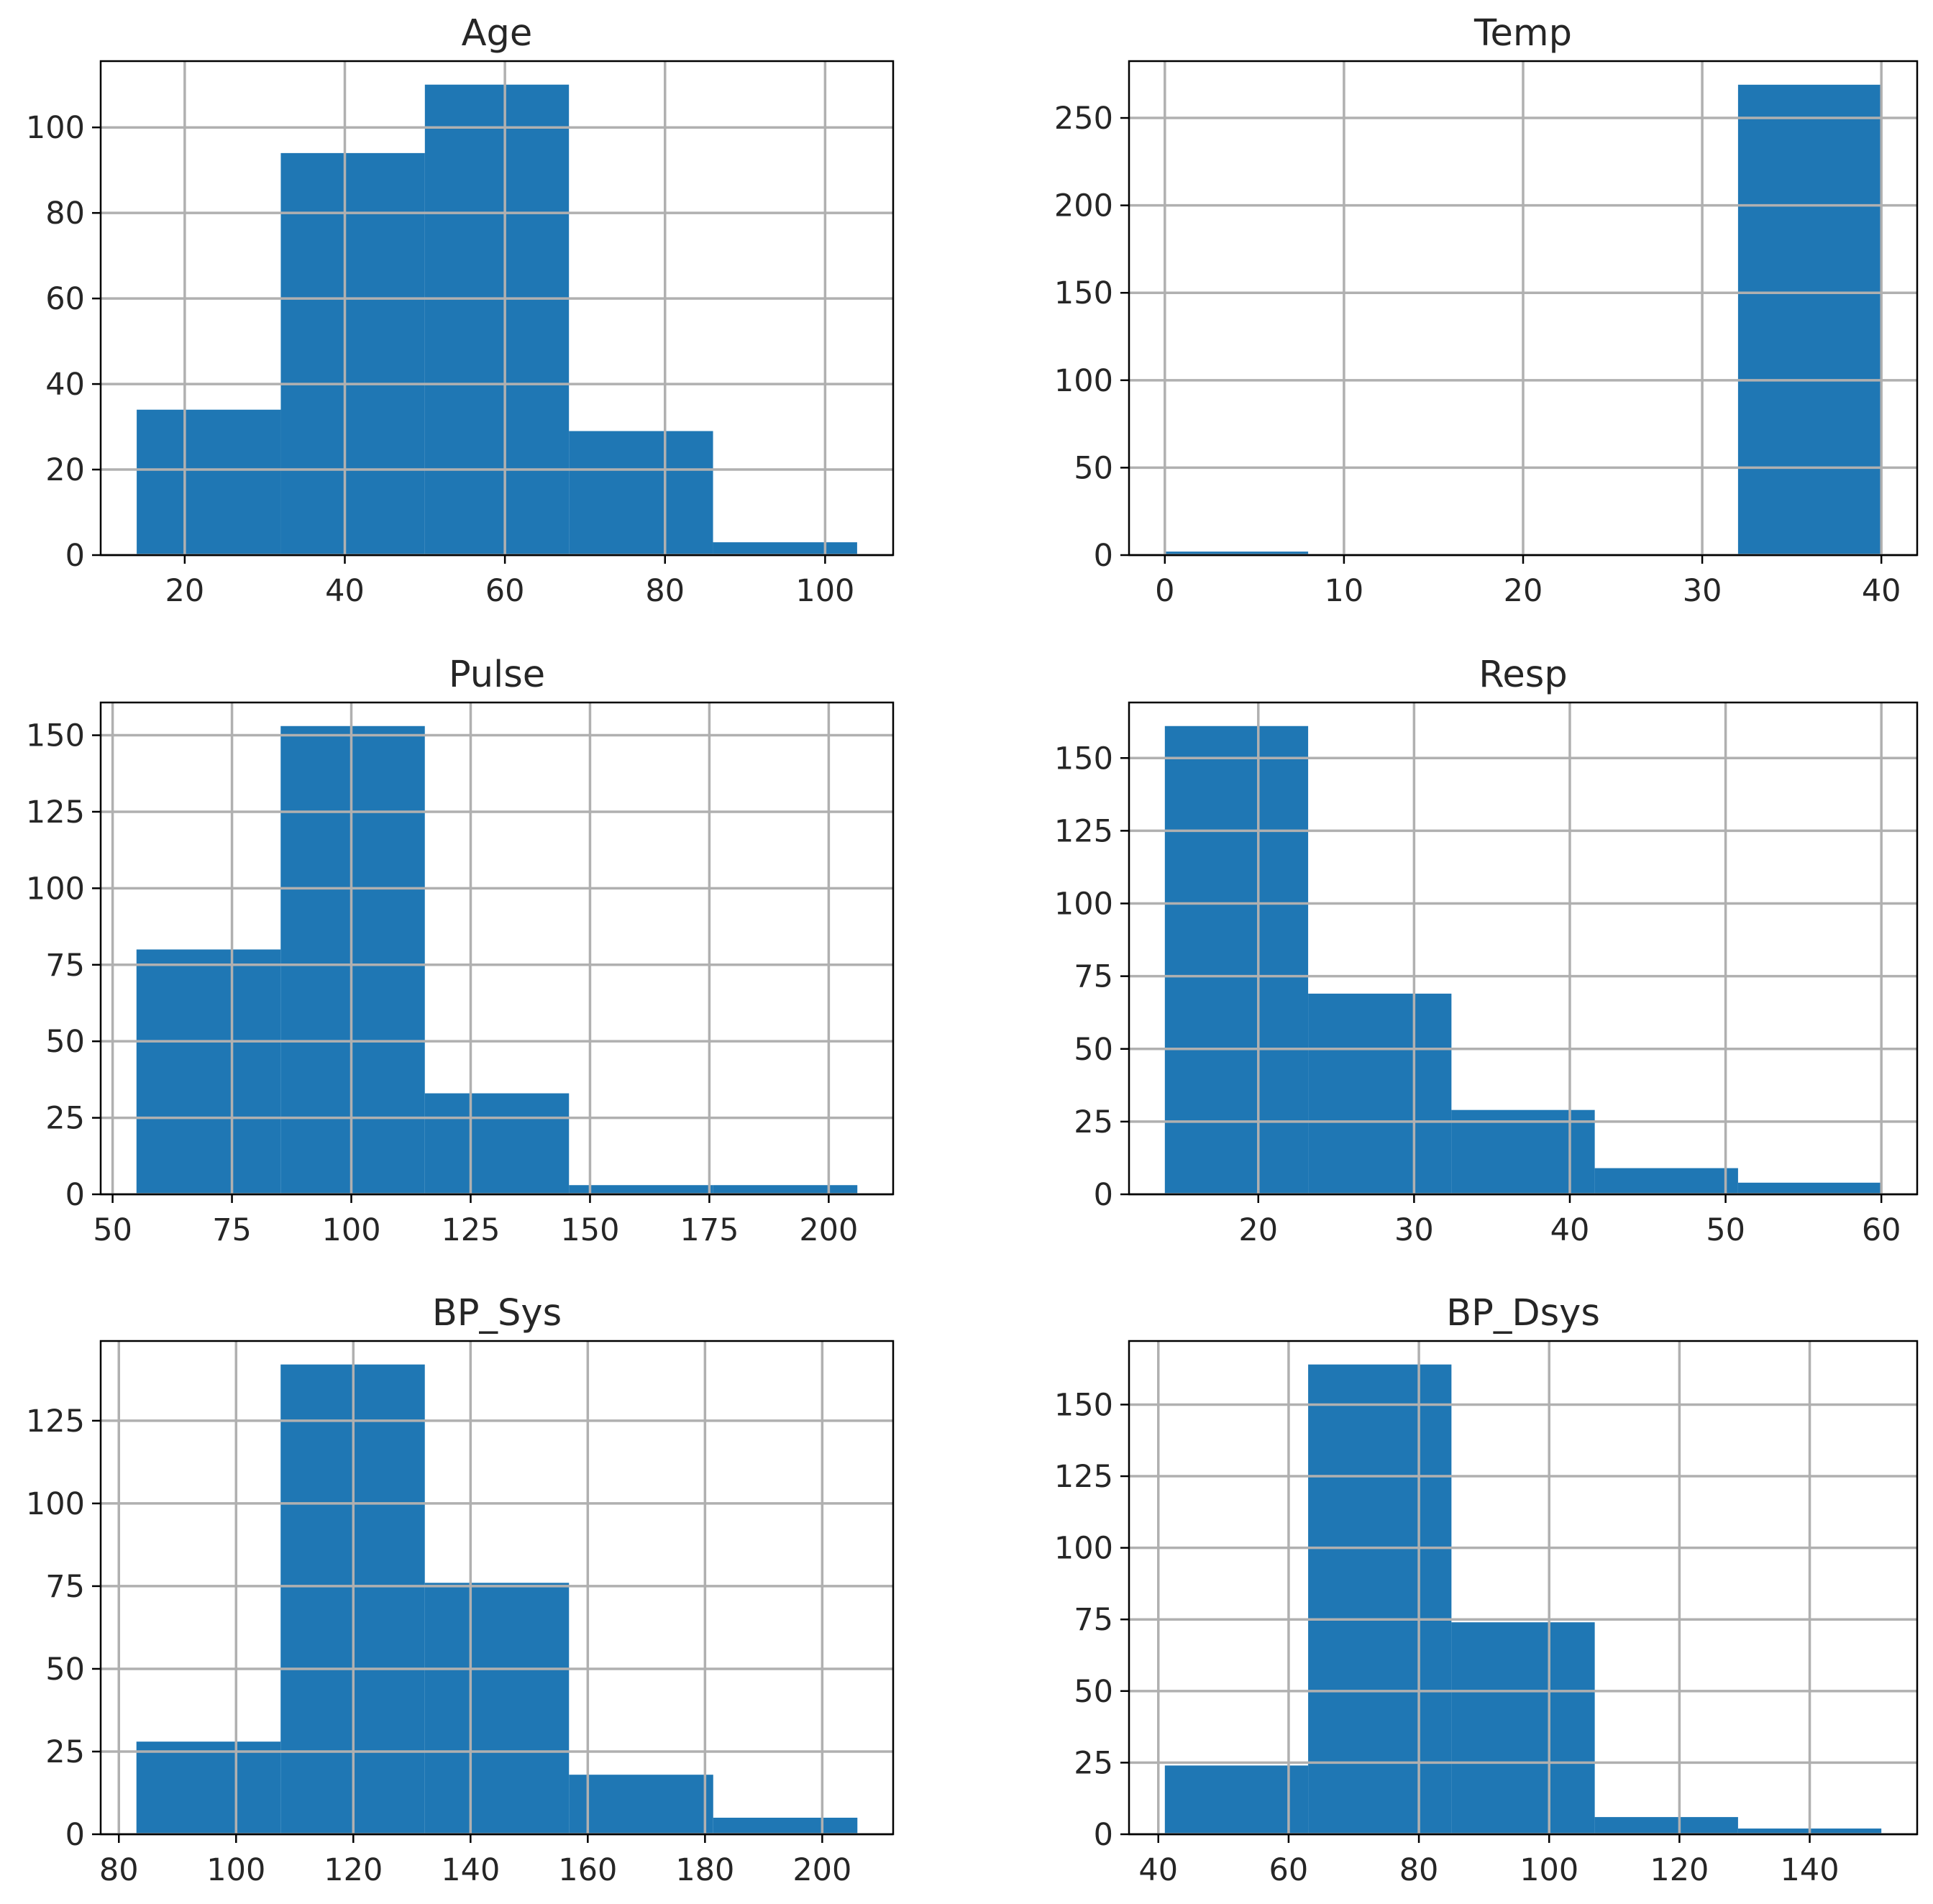  Describe the element at coordinates (587, 1870) in the screenshot. I see `bp-sys-x-tick-label: 160` at that location.